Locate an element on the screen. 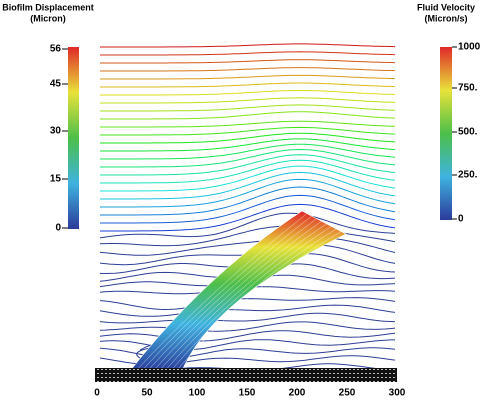 The image size is (484, 401). x-tick-label: 300 is located at coordinates (397, 393).